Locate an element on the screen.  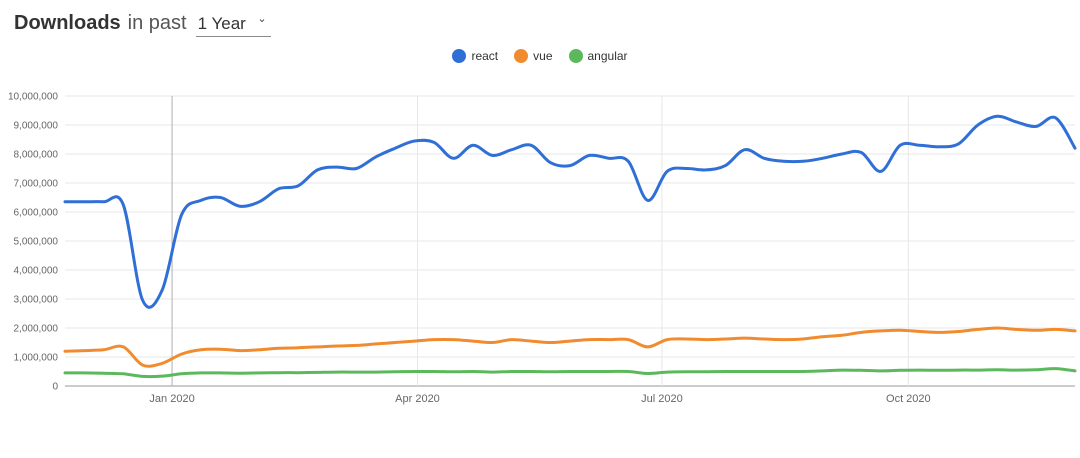
y-tick-label: 10,000,000 is located at coordinates (33, 97).